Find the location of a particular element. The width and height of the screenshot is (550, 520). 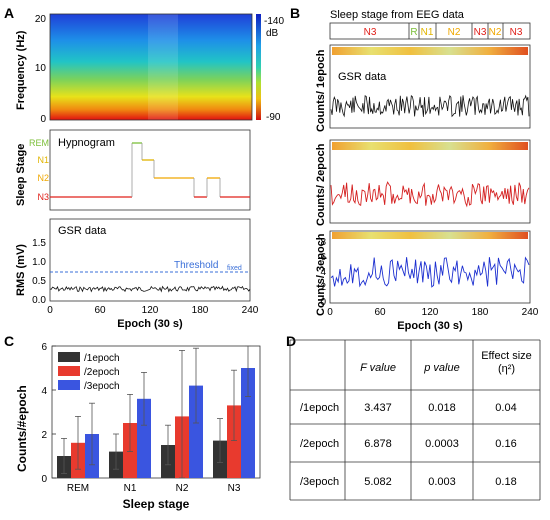

panel-label-d: D is located at coordinates (291, 341).